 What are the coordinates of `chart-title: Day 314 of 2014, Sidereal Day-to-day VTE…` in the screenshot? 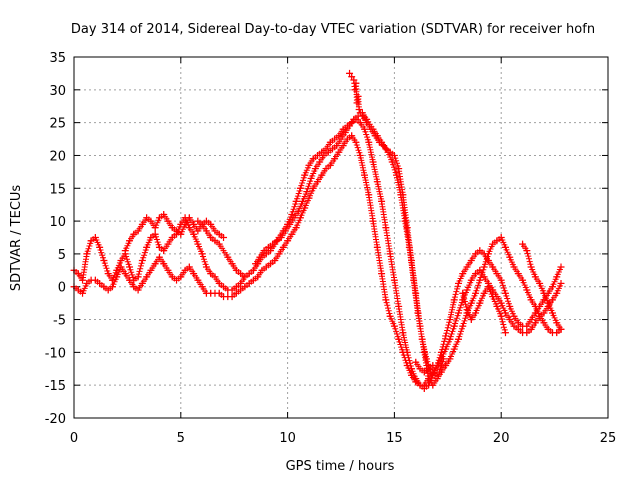 It's located at (333, 29).